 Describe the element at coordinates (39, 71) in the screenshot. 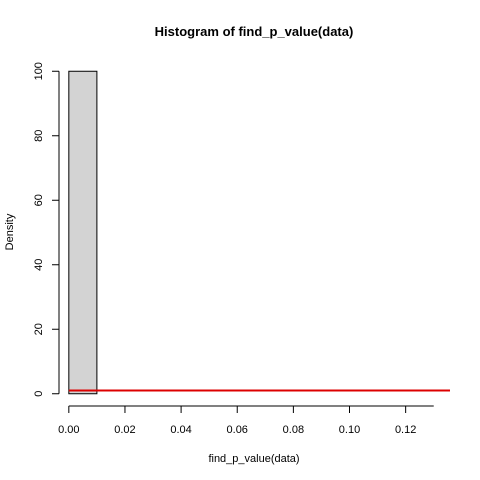

I see `y-tick-label: 100` at that location.